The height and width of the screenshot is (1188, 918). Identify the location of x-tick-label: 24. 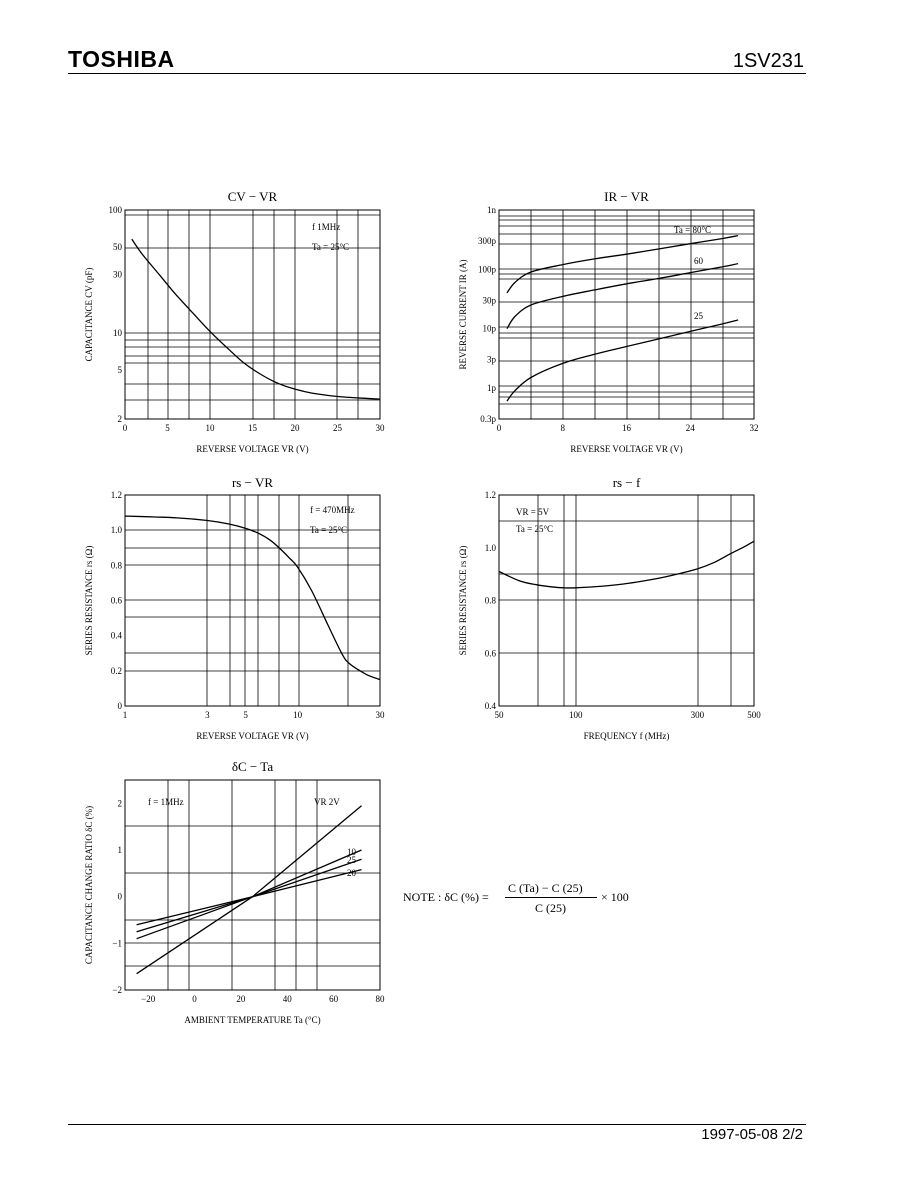
(691, 428).